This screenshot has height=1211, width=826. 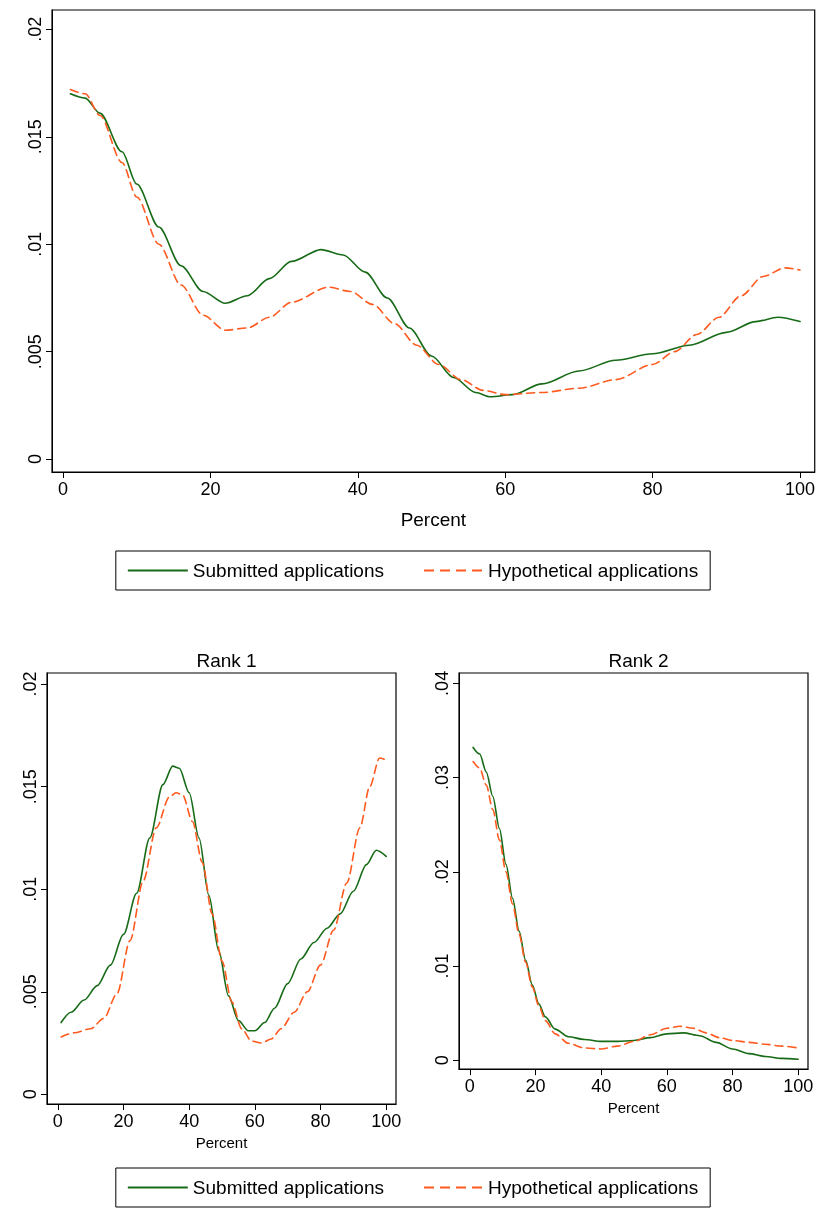 What do you see at coordinates (442, 778) in the screenshot?
I see `y-tick-label: .03` at bounding box center [442, 778].